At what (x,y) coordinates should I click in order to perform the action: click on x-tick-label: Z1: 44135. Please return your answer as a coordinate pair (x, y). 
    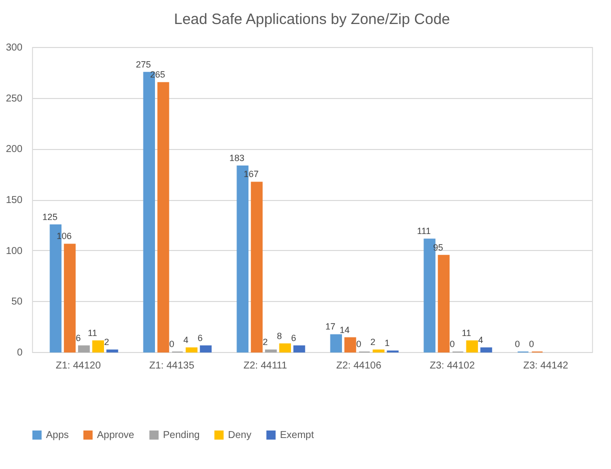
    Looking at the image, I should click on (172, 366).